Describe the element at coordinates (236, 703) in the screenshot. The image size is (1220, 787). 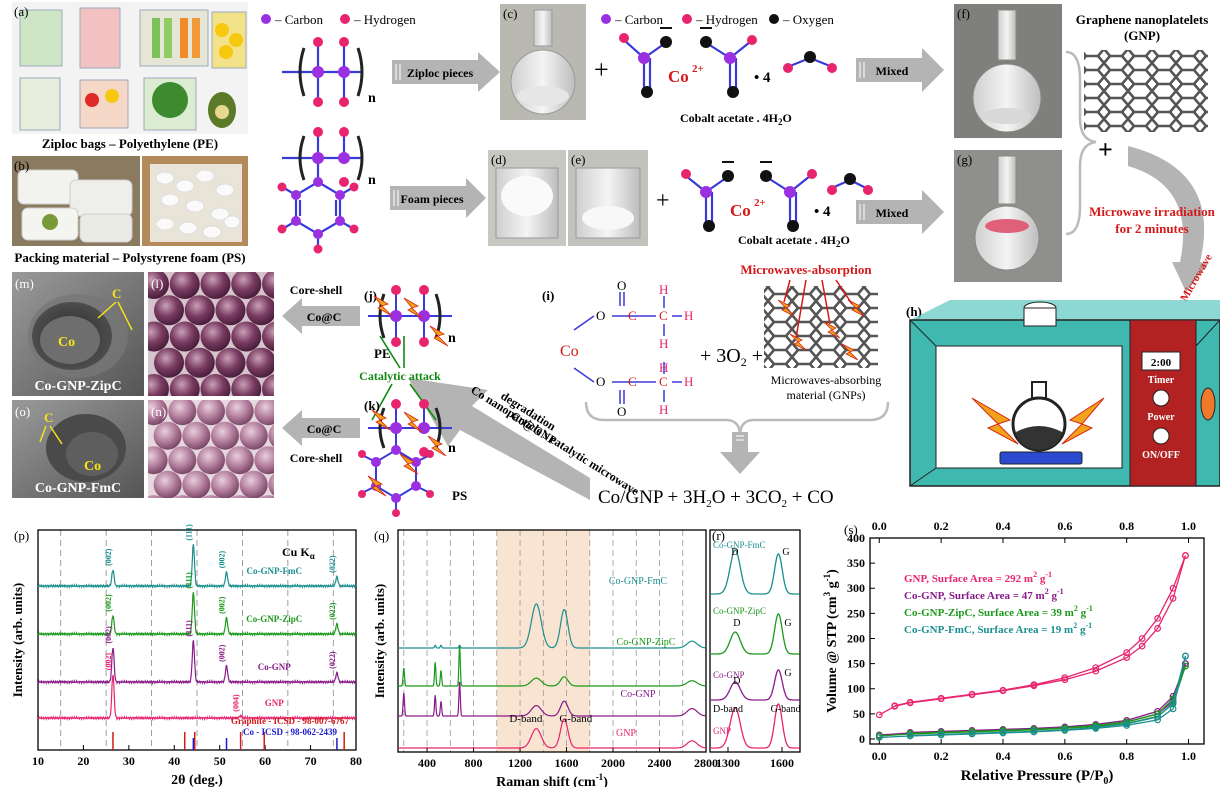
I see `xrd-peak-label: (004)` at that location.